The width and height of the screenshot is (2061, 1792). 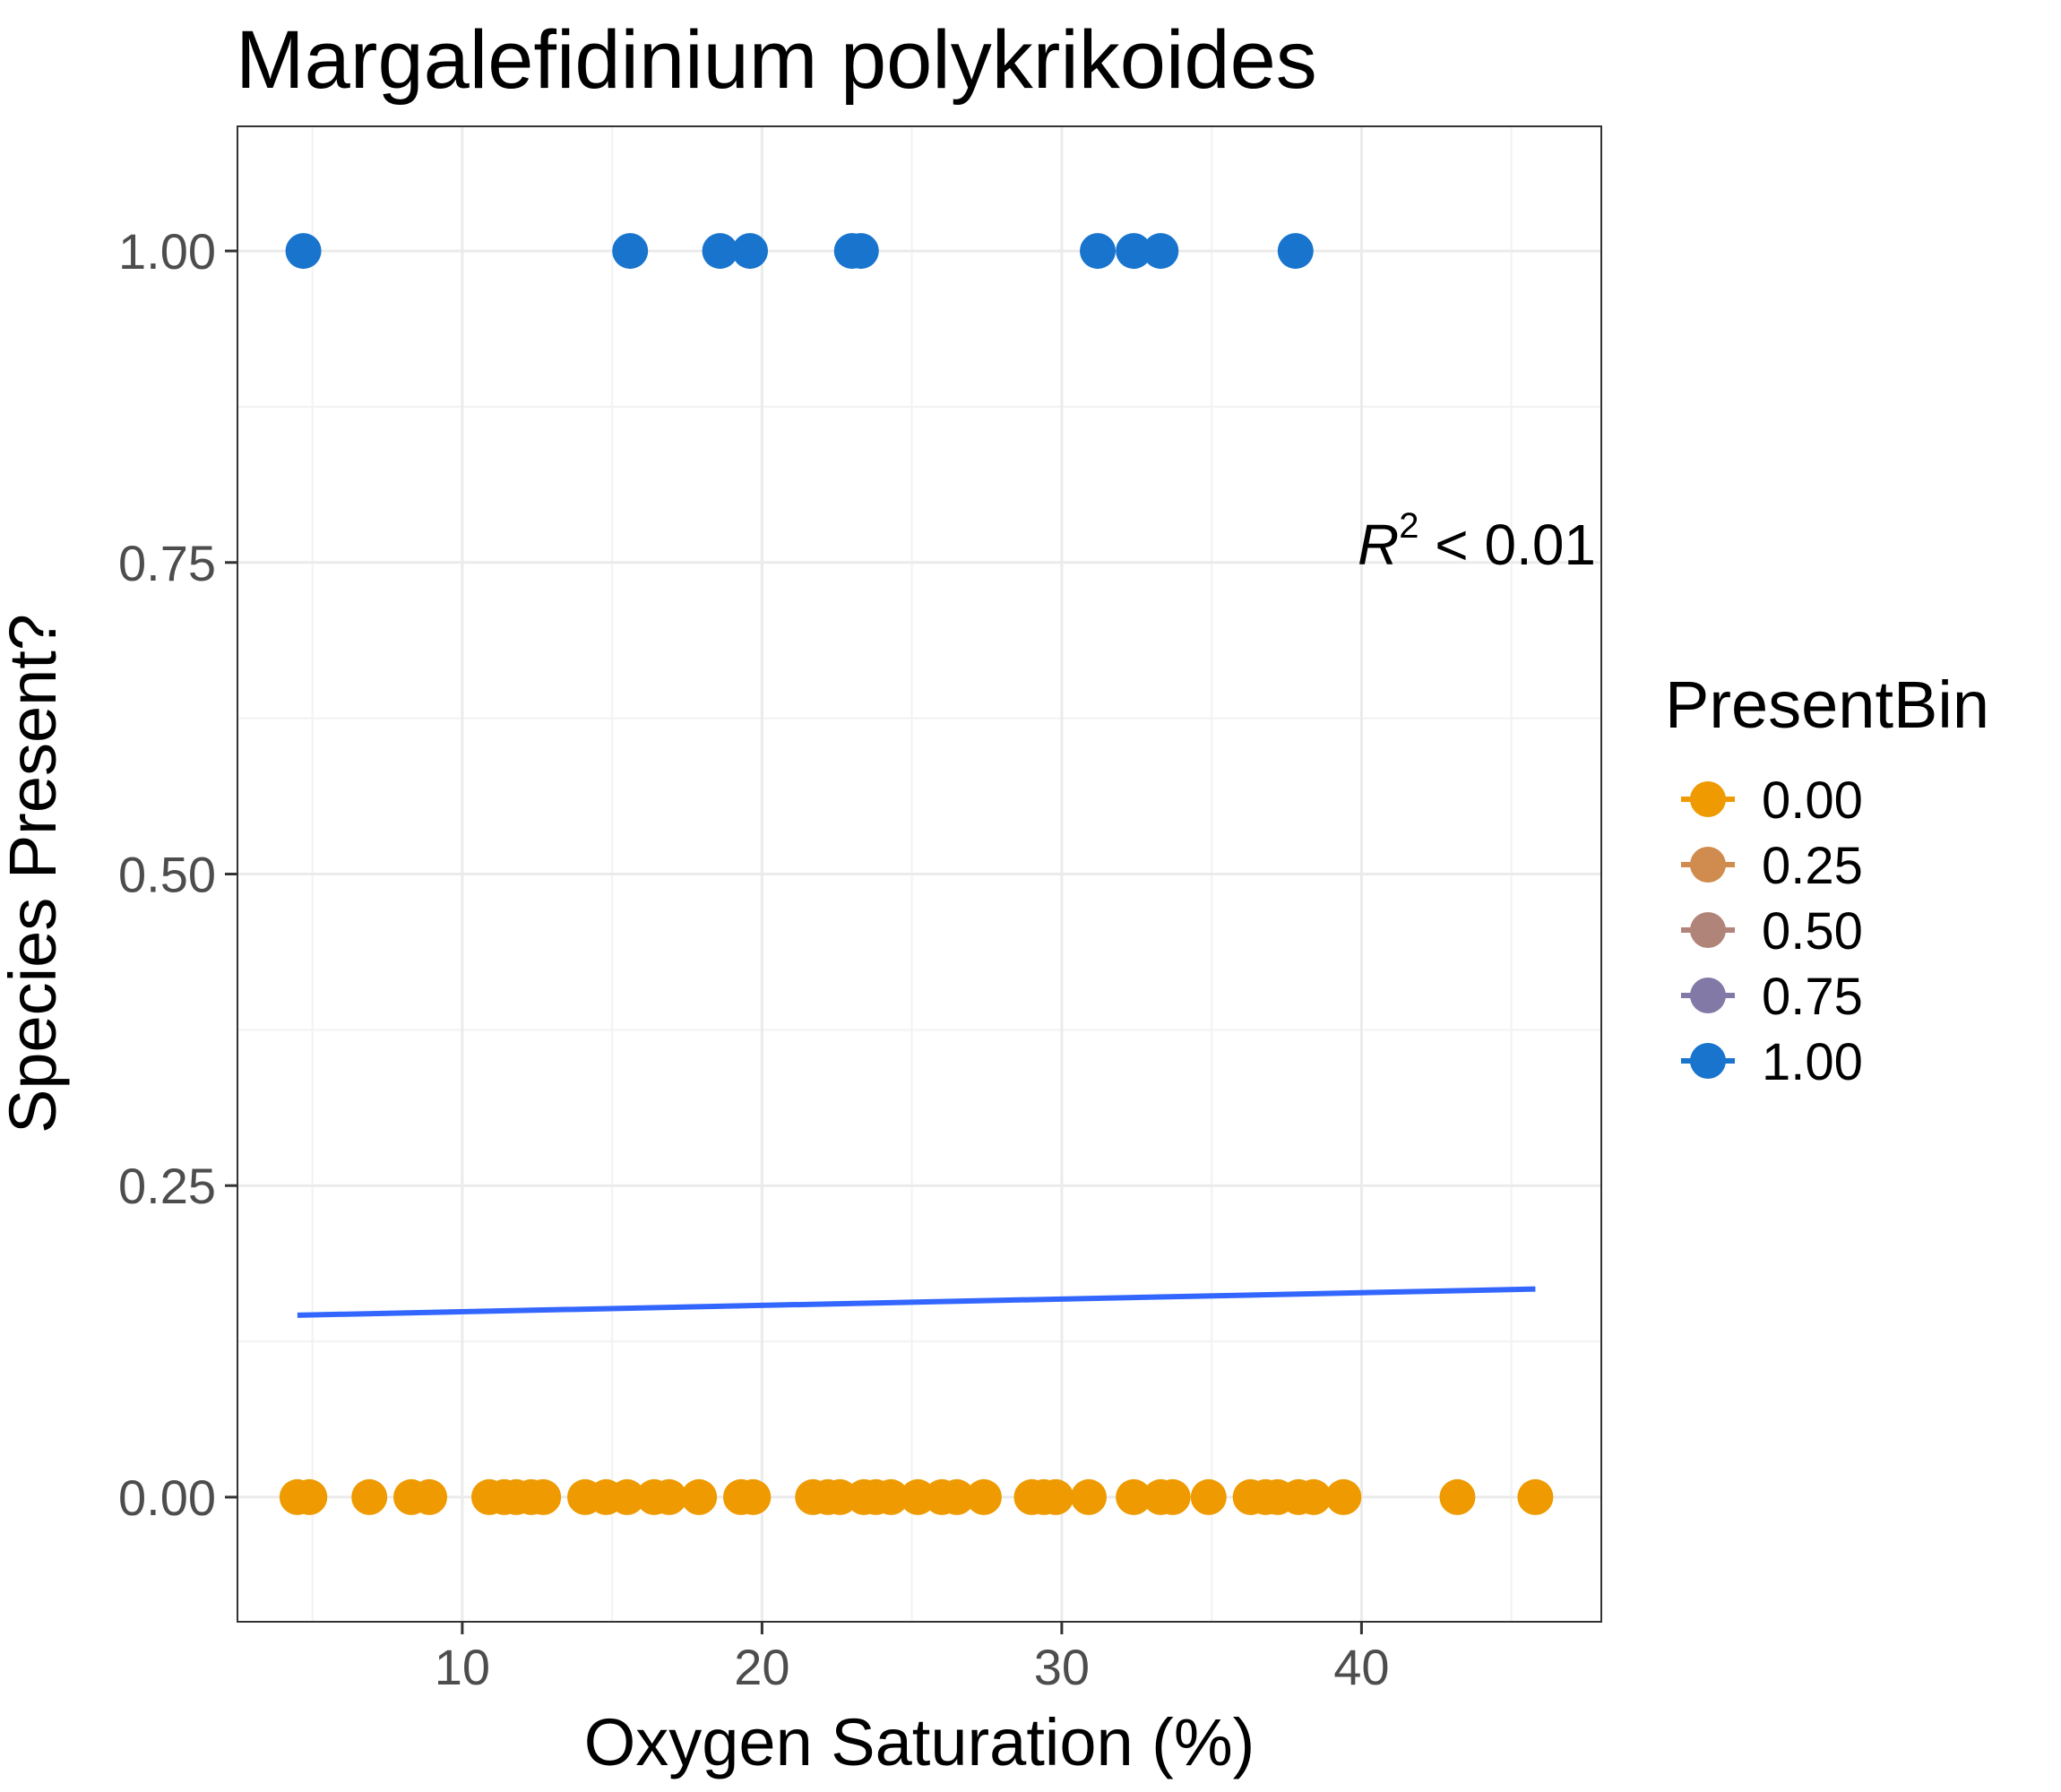 I want to click on legend: PresentBin 0.00 0.25 0.50 0.75 1.00, so click(x=1827, y=879).